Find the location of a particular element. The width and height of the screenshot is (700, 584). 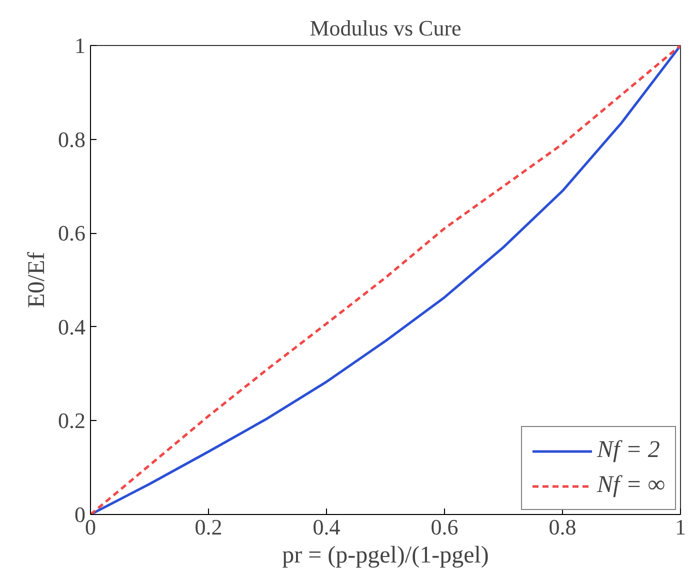

x-axis-title: pr = (p-pgel)/(1-pgel) is located at coordinates (385, 555).